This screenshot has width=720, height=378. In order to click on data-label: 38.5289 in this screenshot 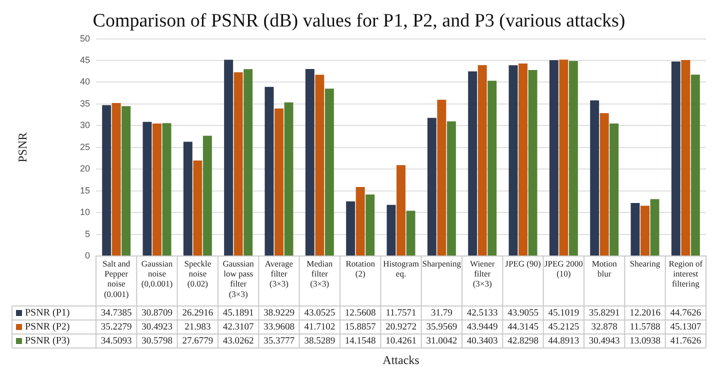, I will do `click(320, 341)`.